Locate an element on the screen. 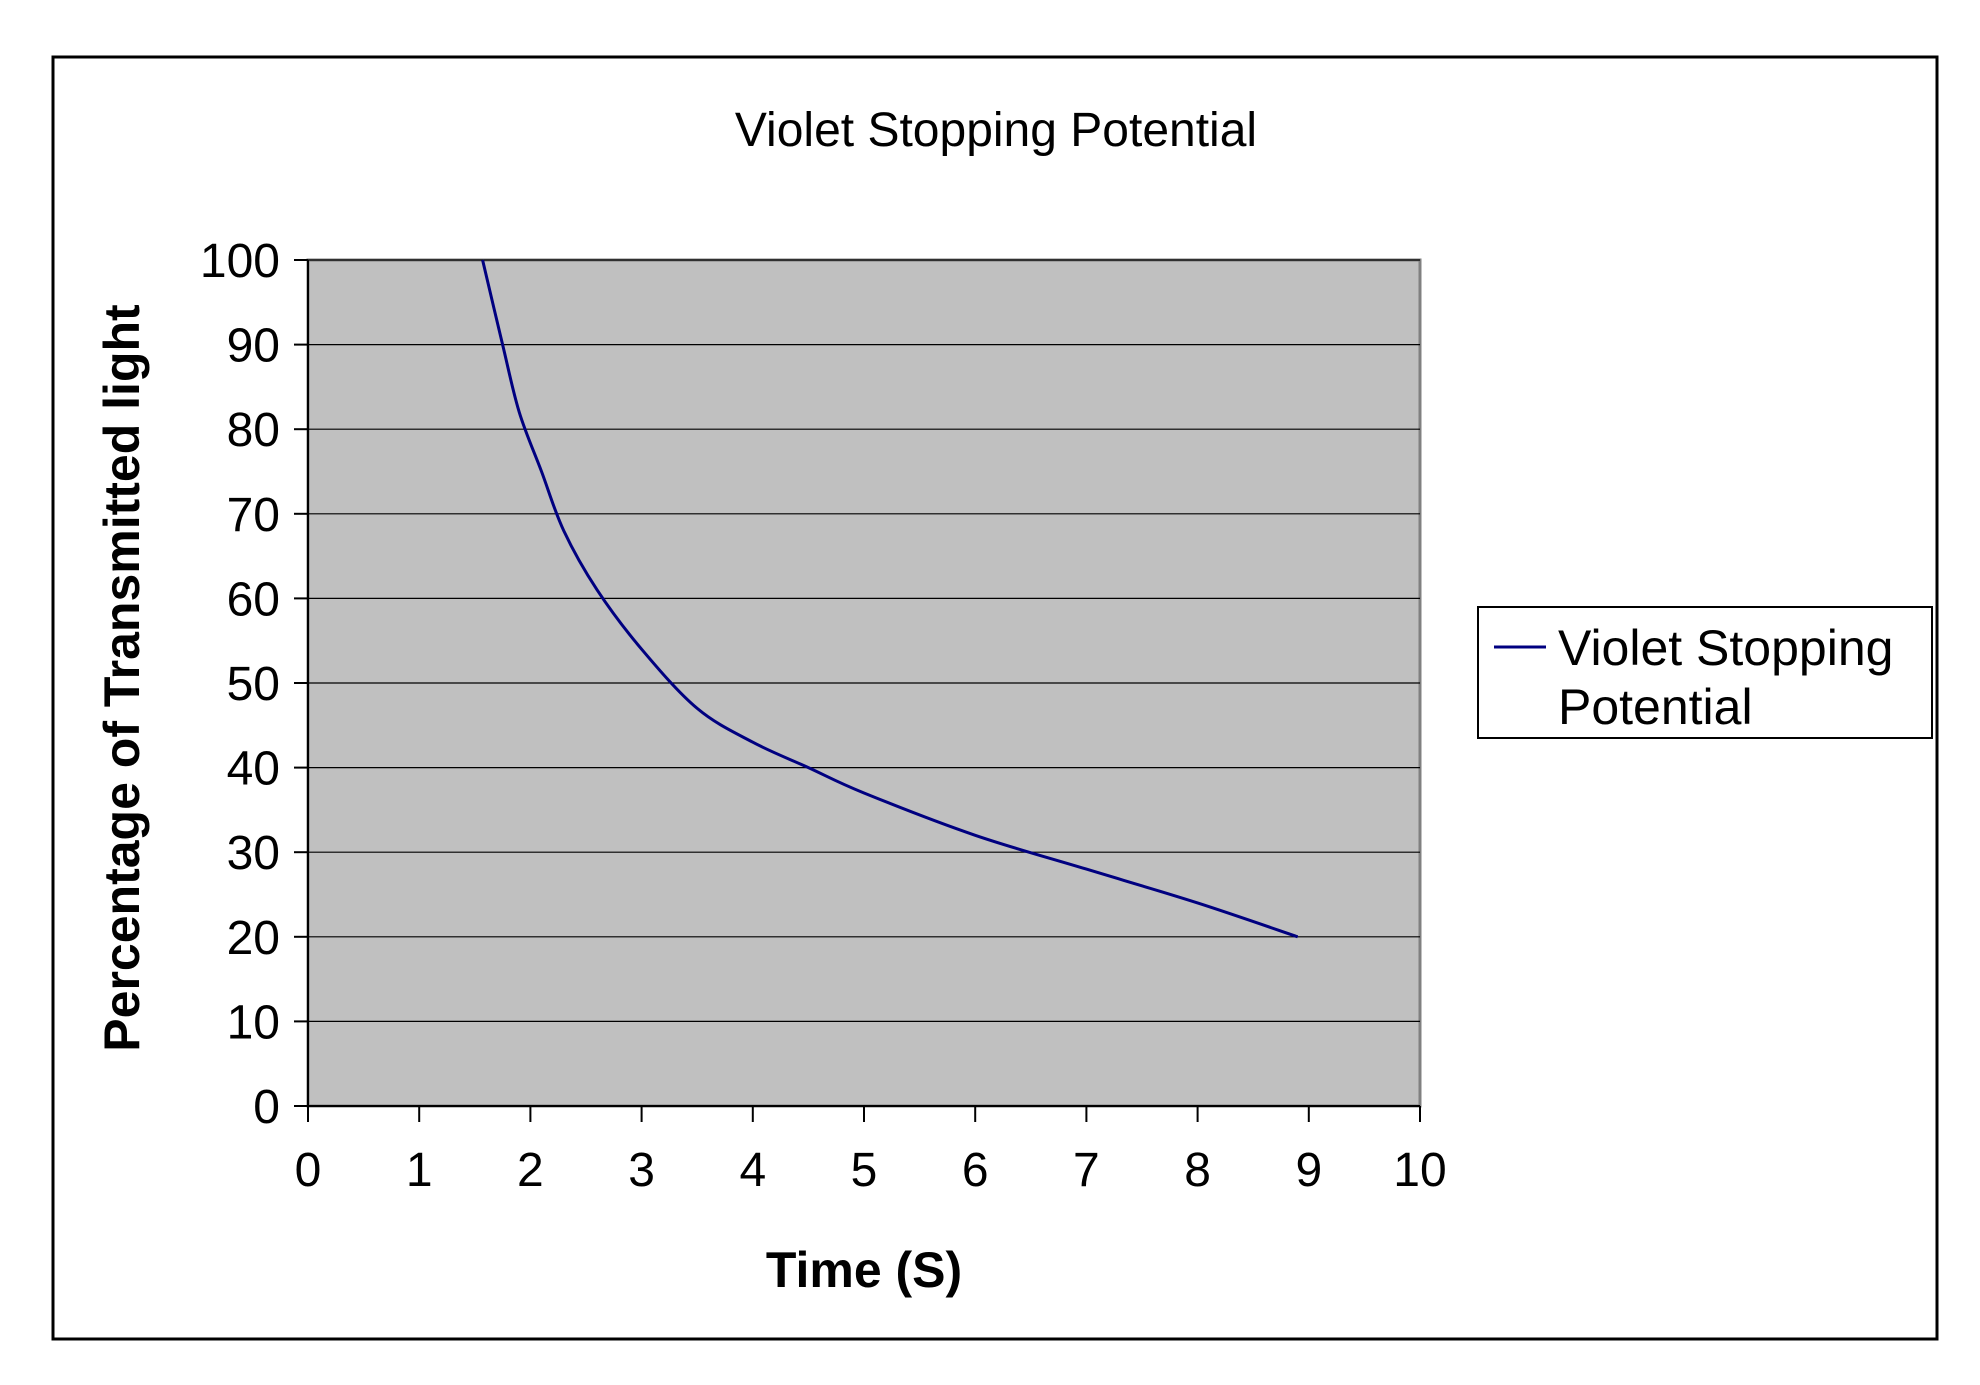  y-tick-label-50: 50 is located at coordinates (253, 684).